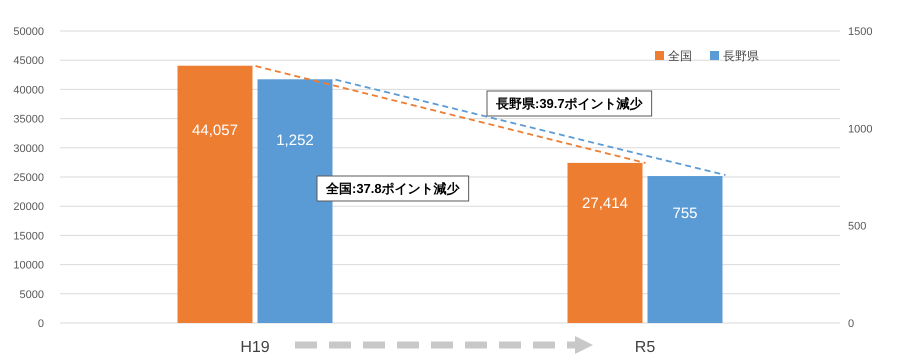 The width and height of the screenshot is (900, 357). What do you see at coordinates (28, 266) in the screenshot?
I see `y-tick-label: 10000` at bounding box center [28, 266].